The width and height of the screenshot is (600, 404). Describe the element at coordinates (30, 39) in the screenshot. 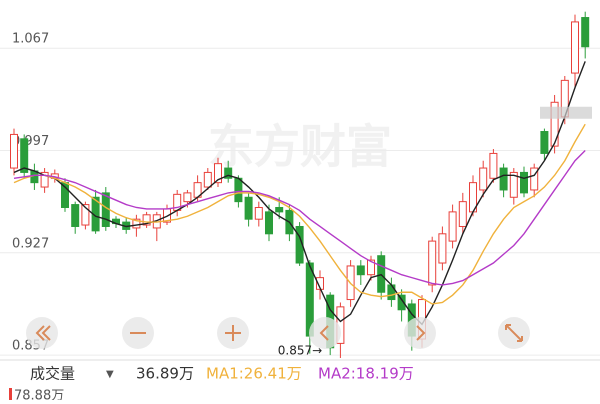

I see `y-tick-label: 1.067` at that location.